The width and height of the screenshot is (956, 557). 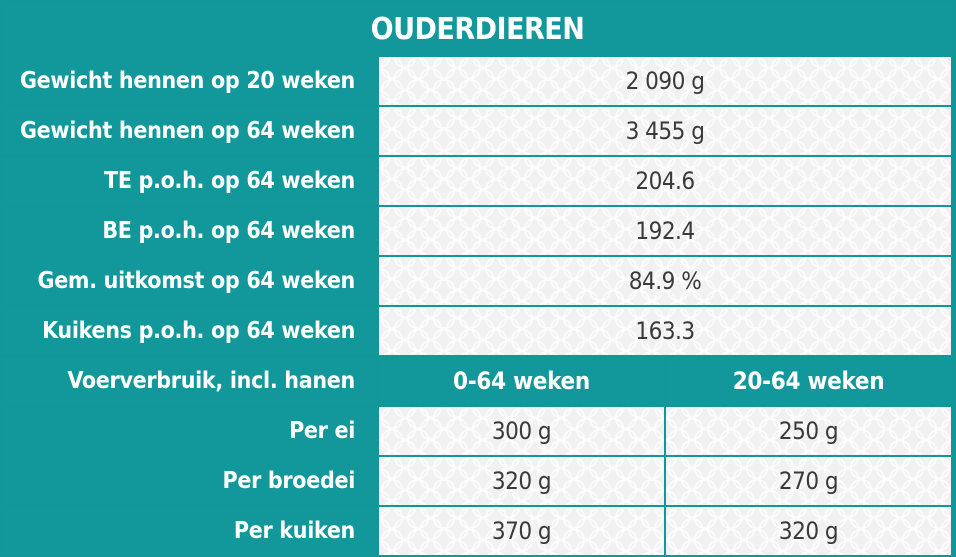 I want to click on feed-row-value-per-ei-20-64: 250 g, so click(x=808, y=431).